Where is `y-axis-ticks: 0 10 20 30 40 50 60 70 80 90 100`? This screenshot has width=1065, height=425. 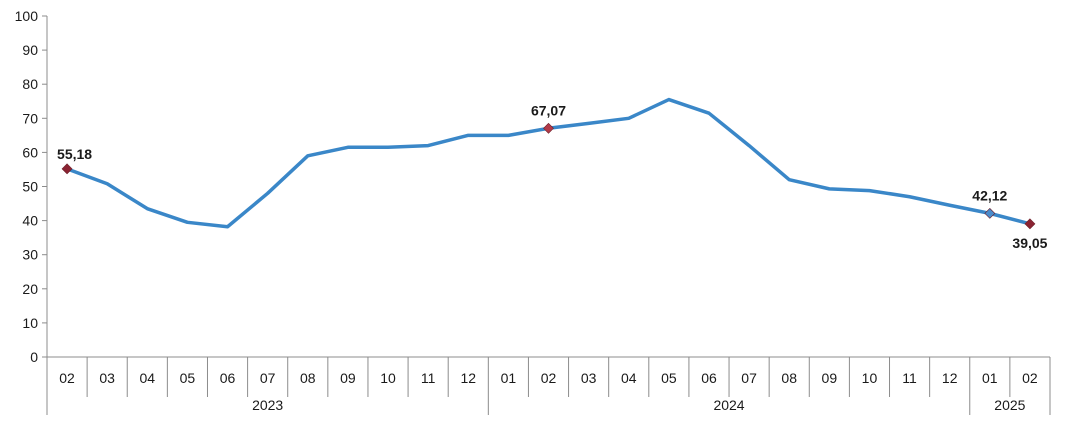 y-axis-ticks: 0 10 20 30 40 50 60 70 80 90 100 is located at coordinates (31, 186).